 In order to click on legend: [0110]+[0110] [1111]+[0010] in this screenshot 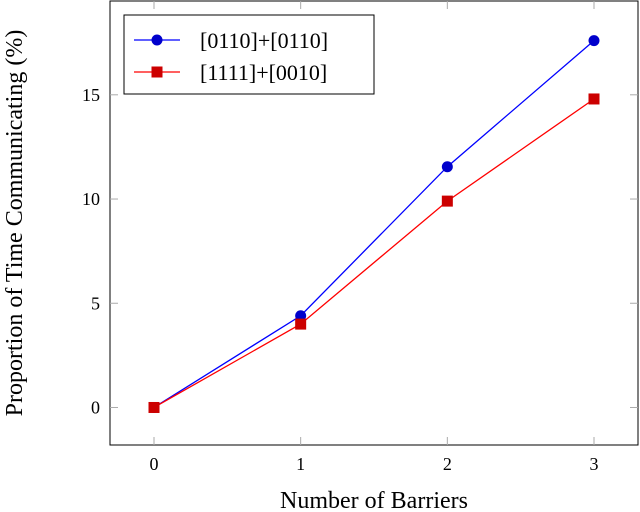, I will do `click(249, 54)`.